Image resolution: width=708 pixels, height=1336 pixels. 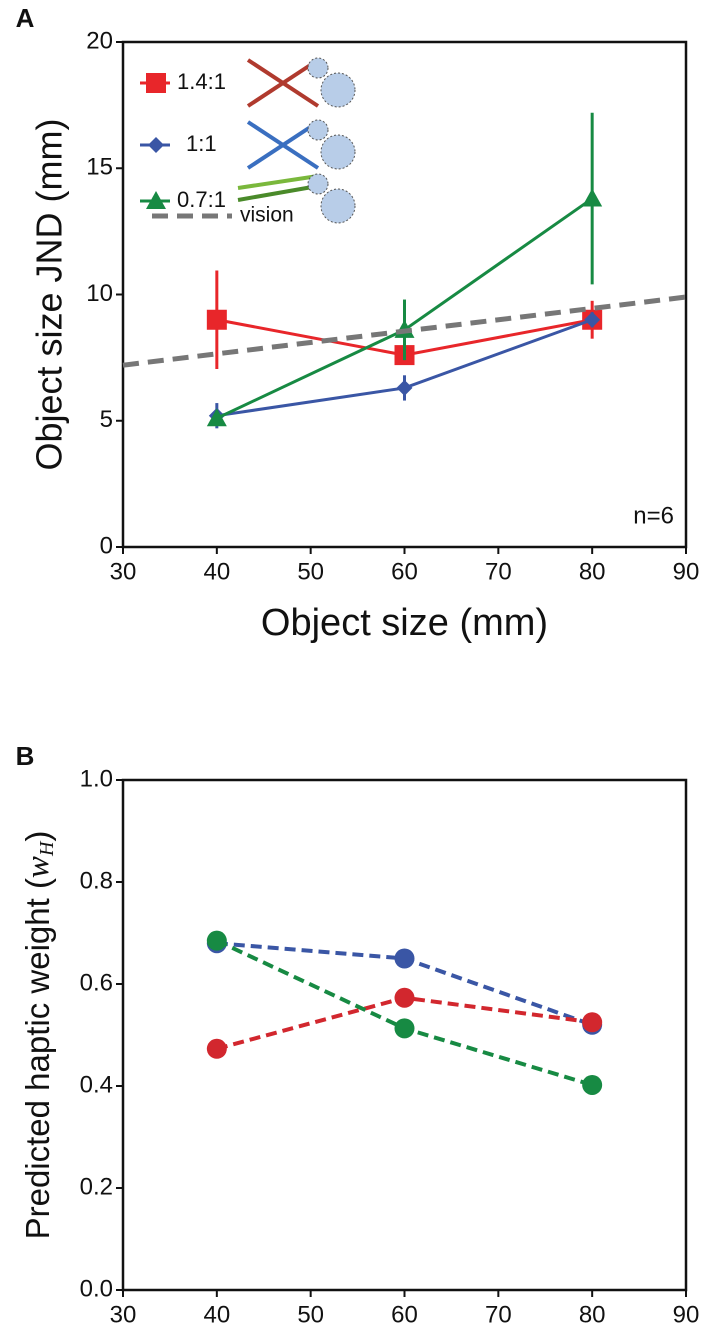 I want to click on y-tick-label: 0, so click(x=106, y=545).